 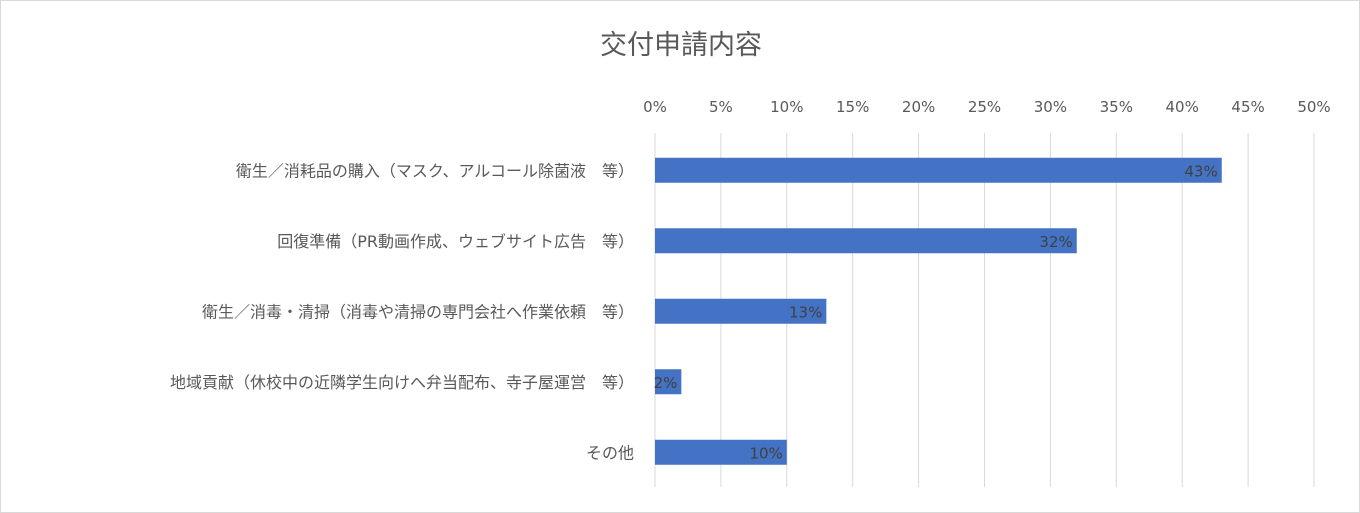 What do you see at coordinates (1313, 107) in the screenshot?
I see `x-tick-label: 50%` at bounding box center [1313, 107].